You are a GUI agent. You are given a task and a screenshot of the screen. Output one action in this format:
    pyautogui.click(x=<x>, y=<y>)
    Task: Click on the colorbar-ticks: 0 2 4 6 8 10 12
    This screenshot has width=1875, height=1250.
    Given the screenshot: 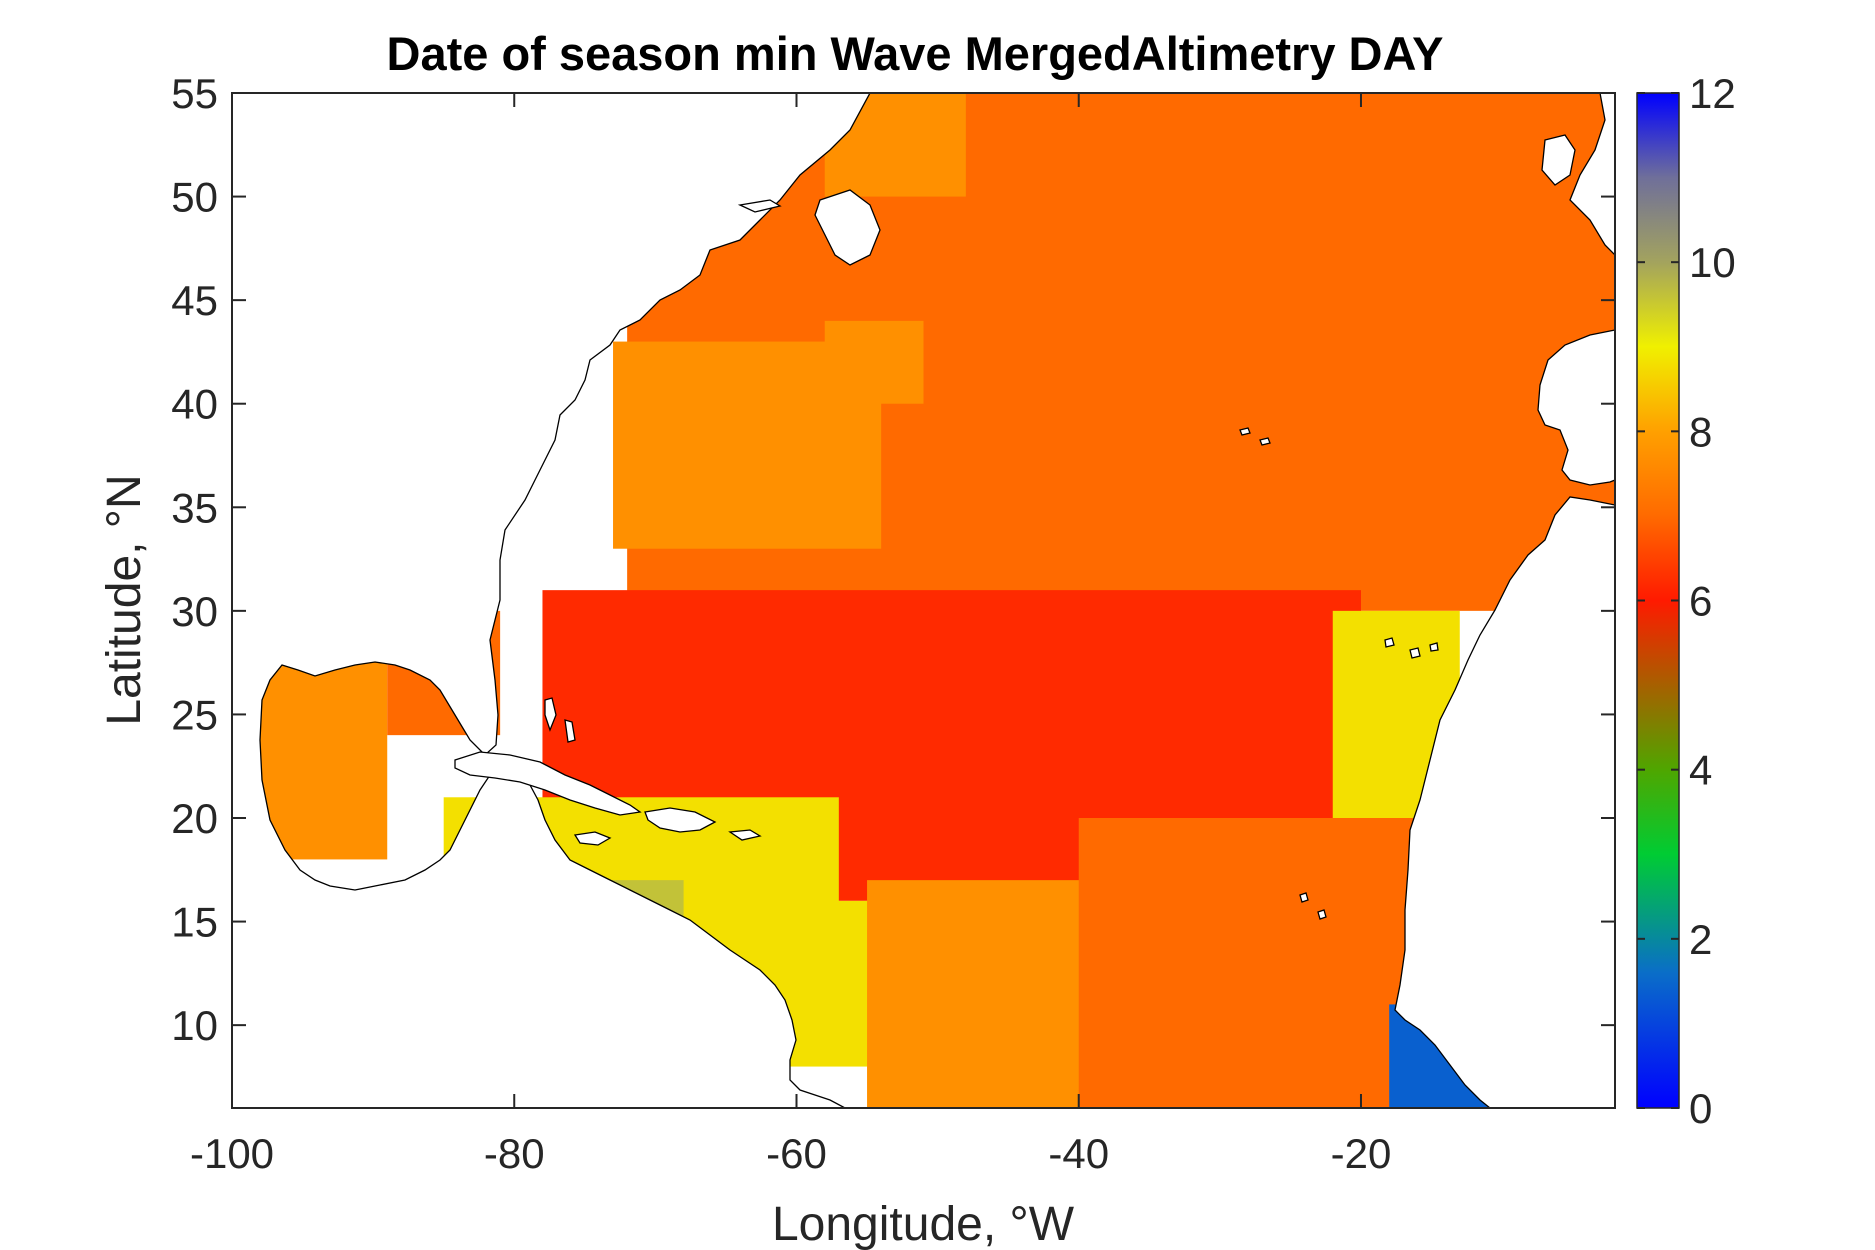 What is the action you would take?
    pyautogui.click(x=1686, y=601)
    